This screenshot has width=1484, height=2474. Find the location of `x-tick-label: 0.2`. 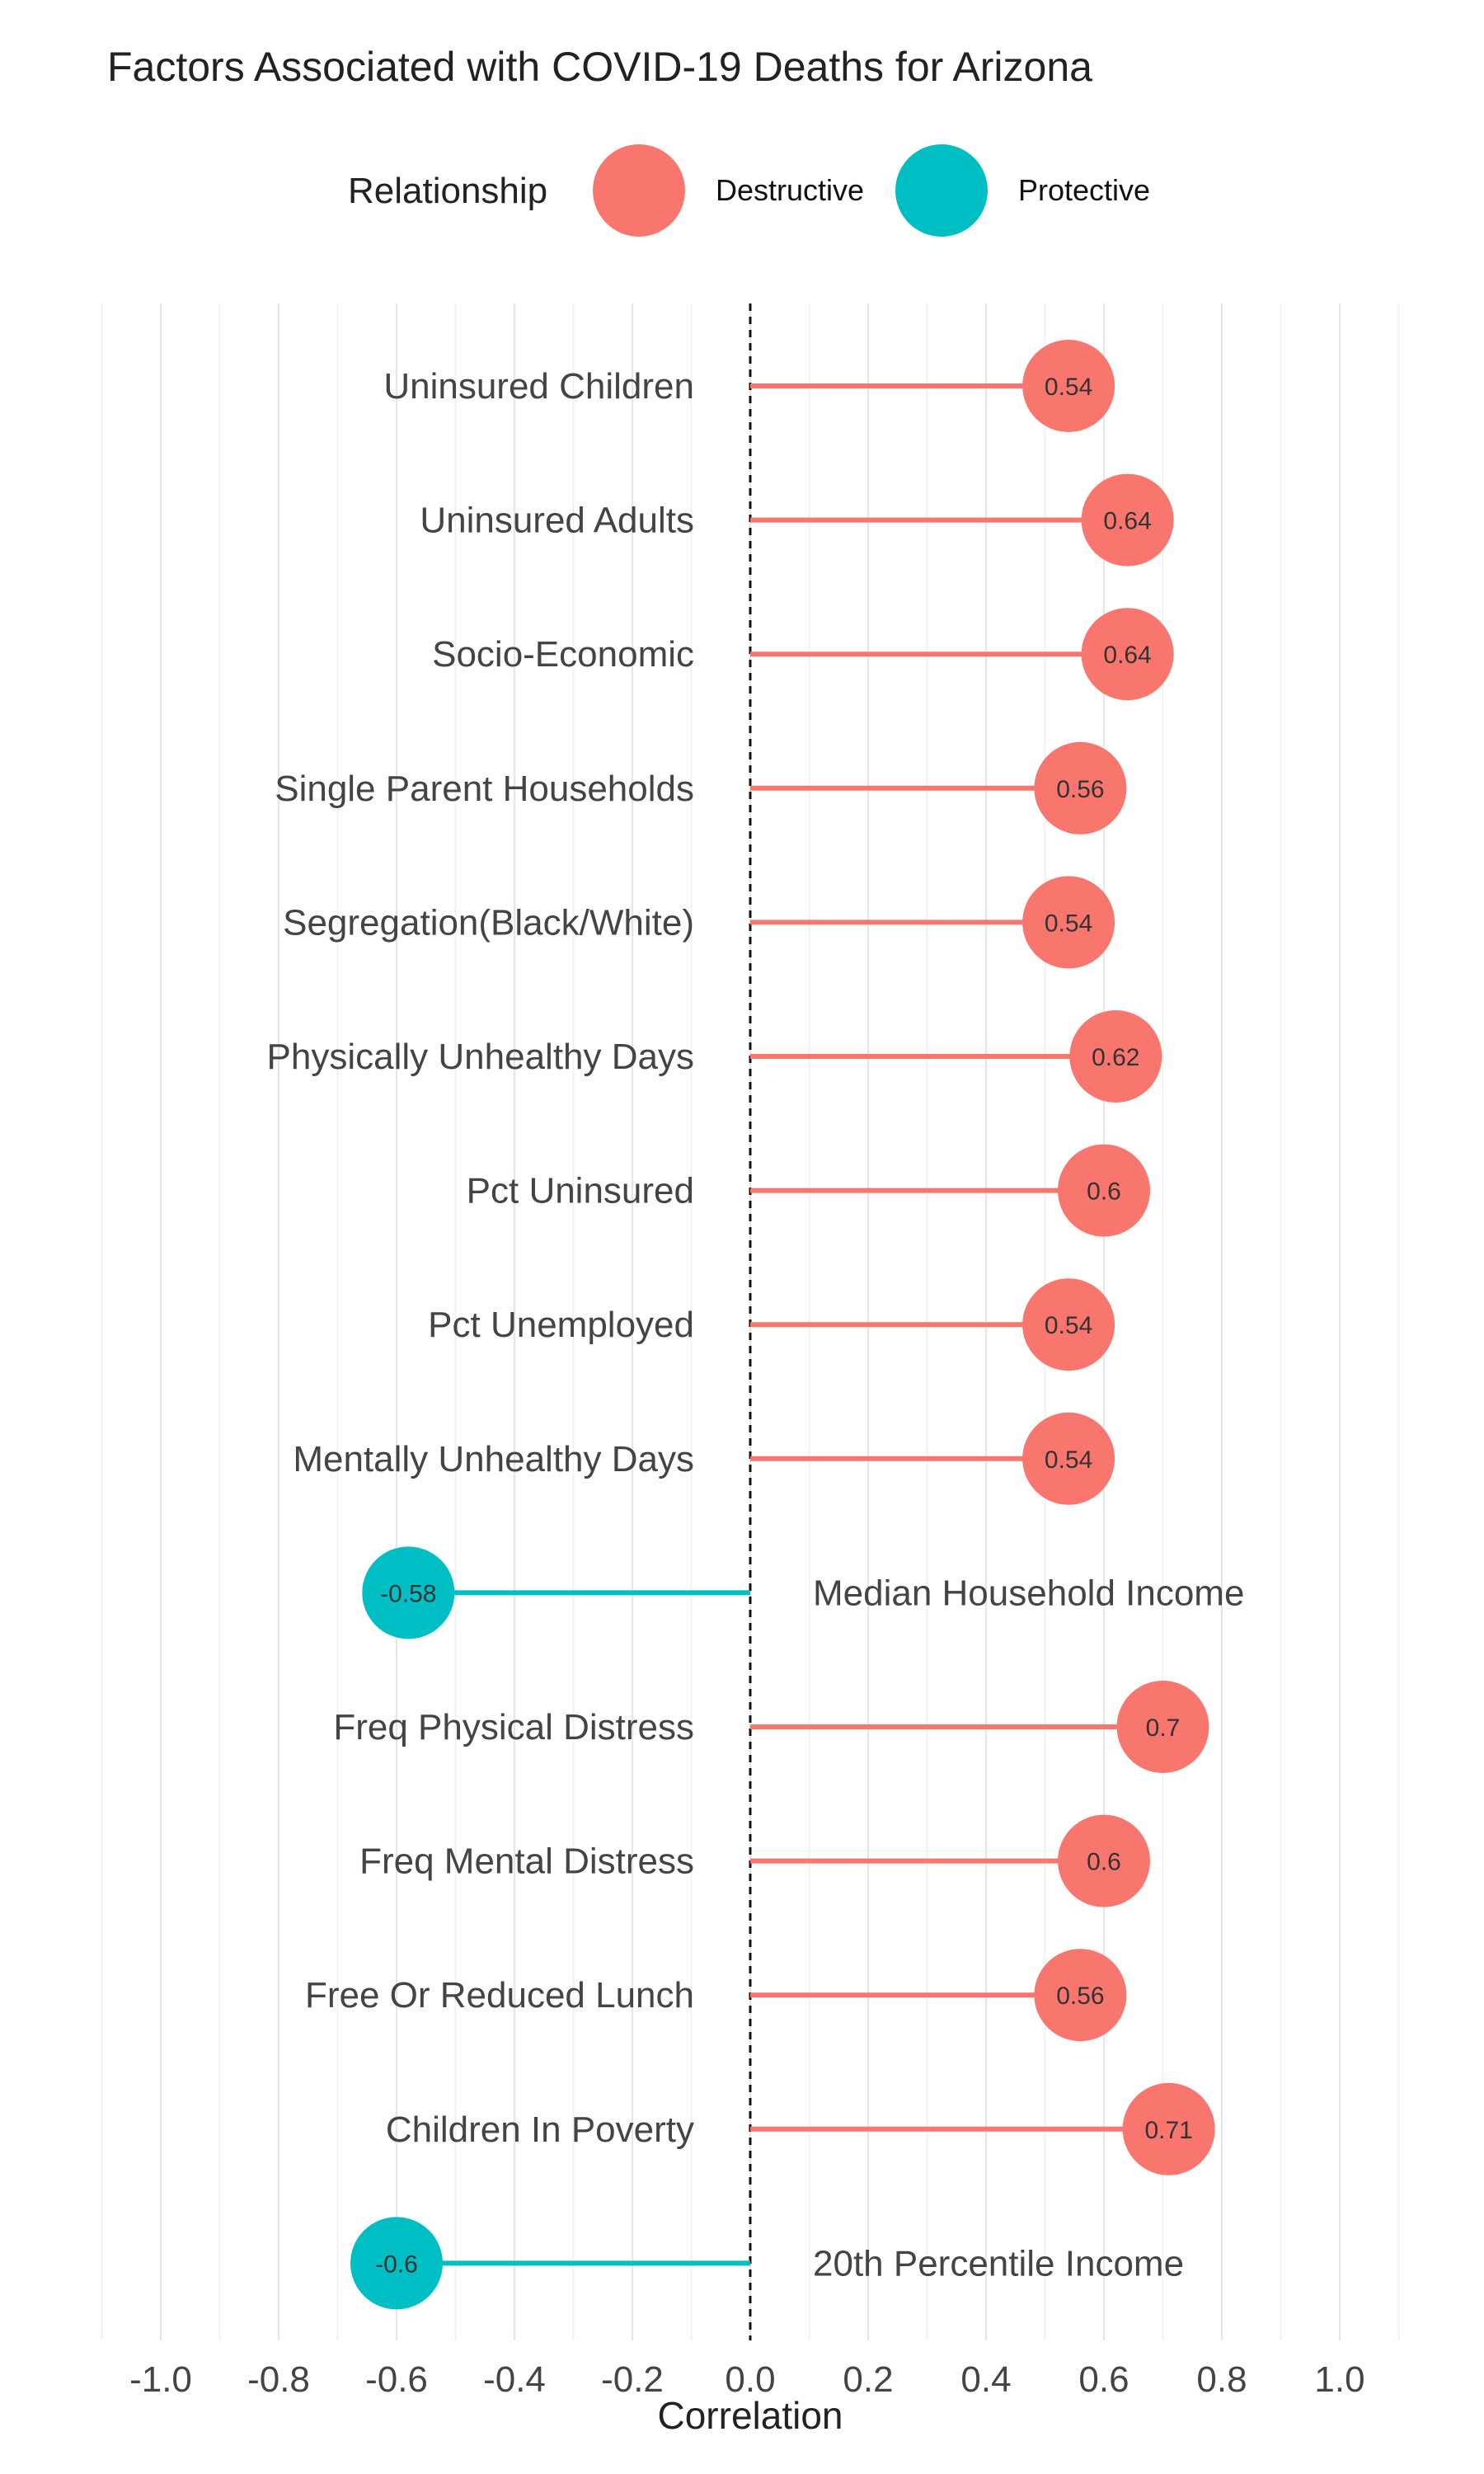

x-tick-label: 0.2 is located at coordinates (868, 2379).